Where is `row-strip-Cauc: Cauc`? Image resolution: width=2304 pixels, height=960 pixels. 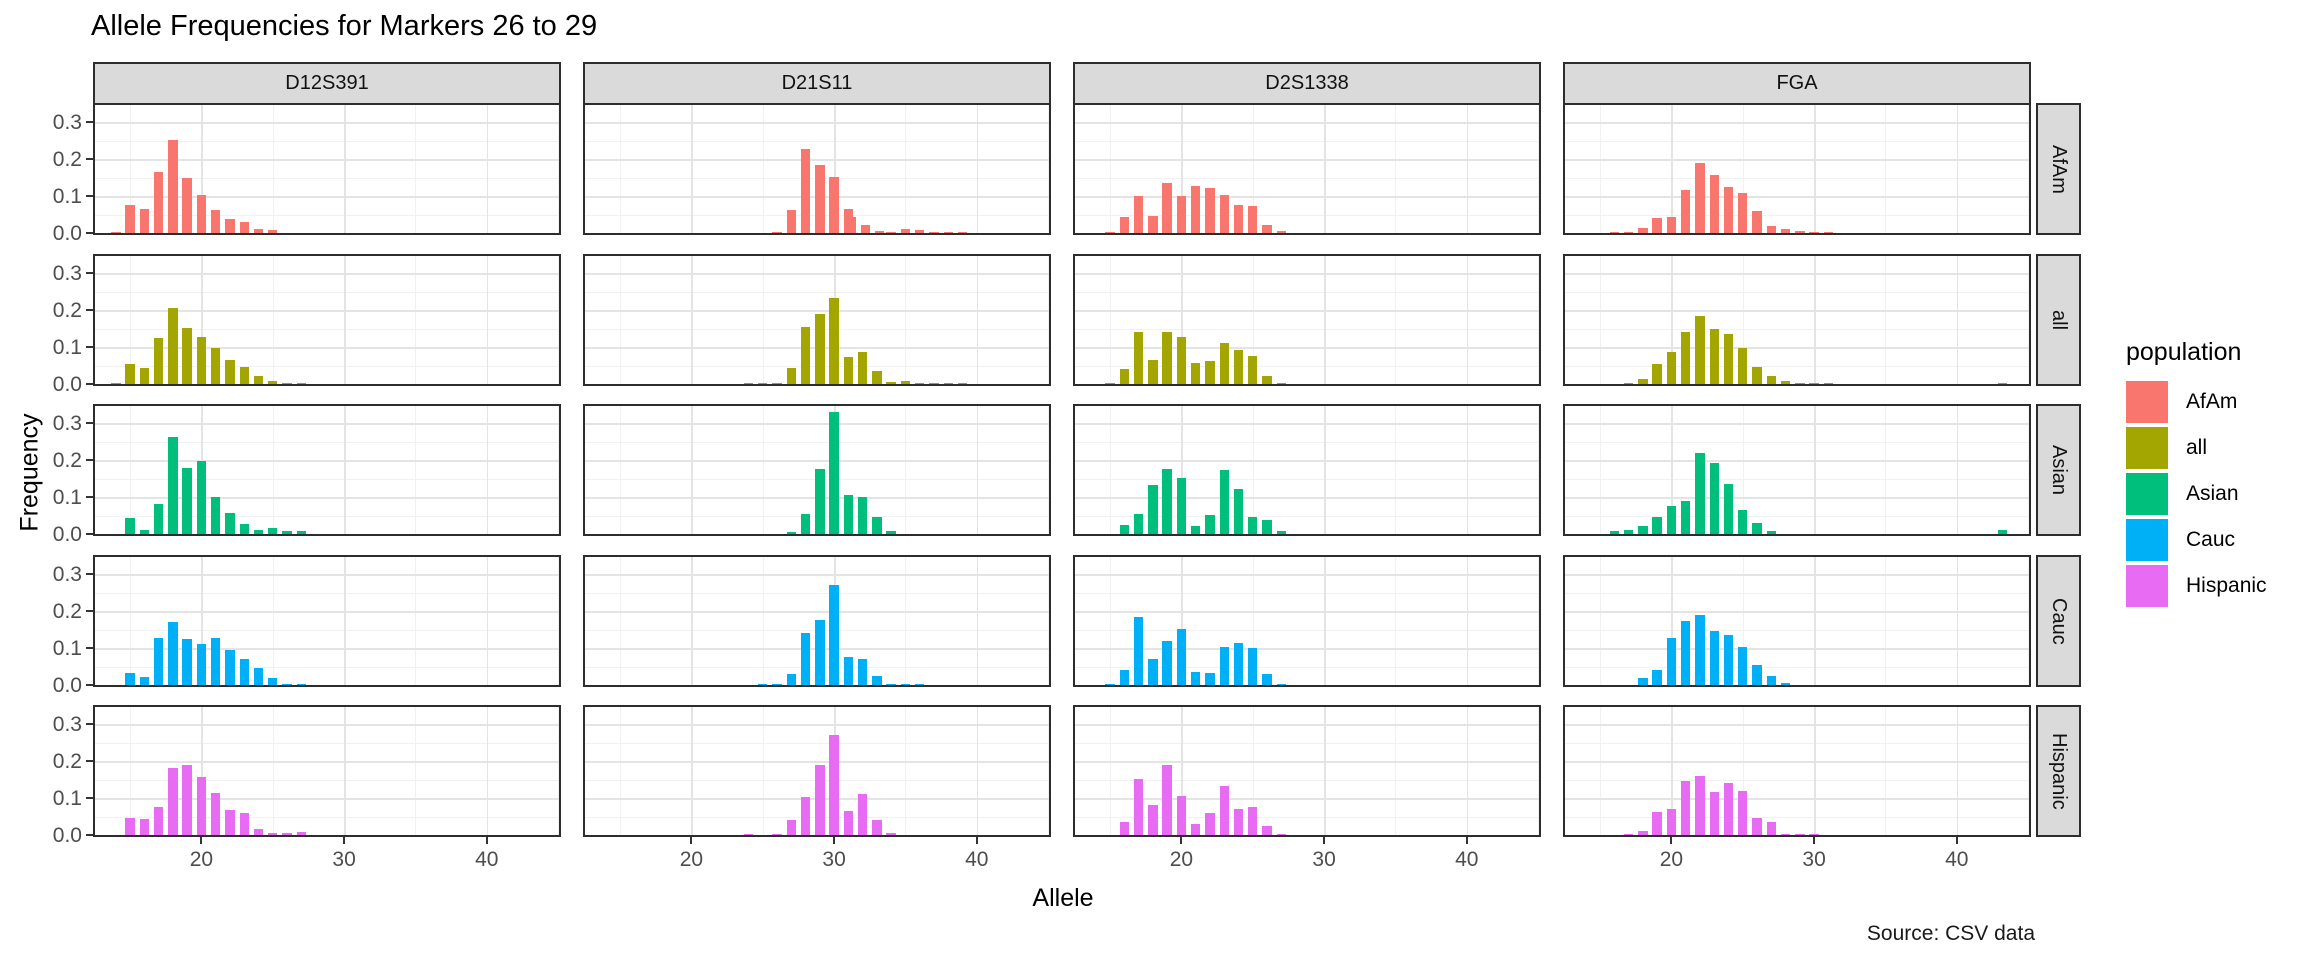 row-strip-Cauc: Cauc is located at coordinates (2058, 621).